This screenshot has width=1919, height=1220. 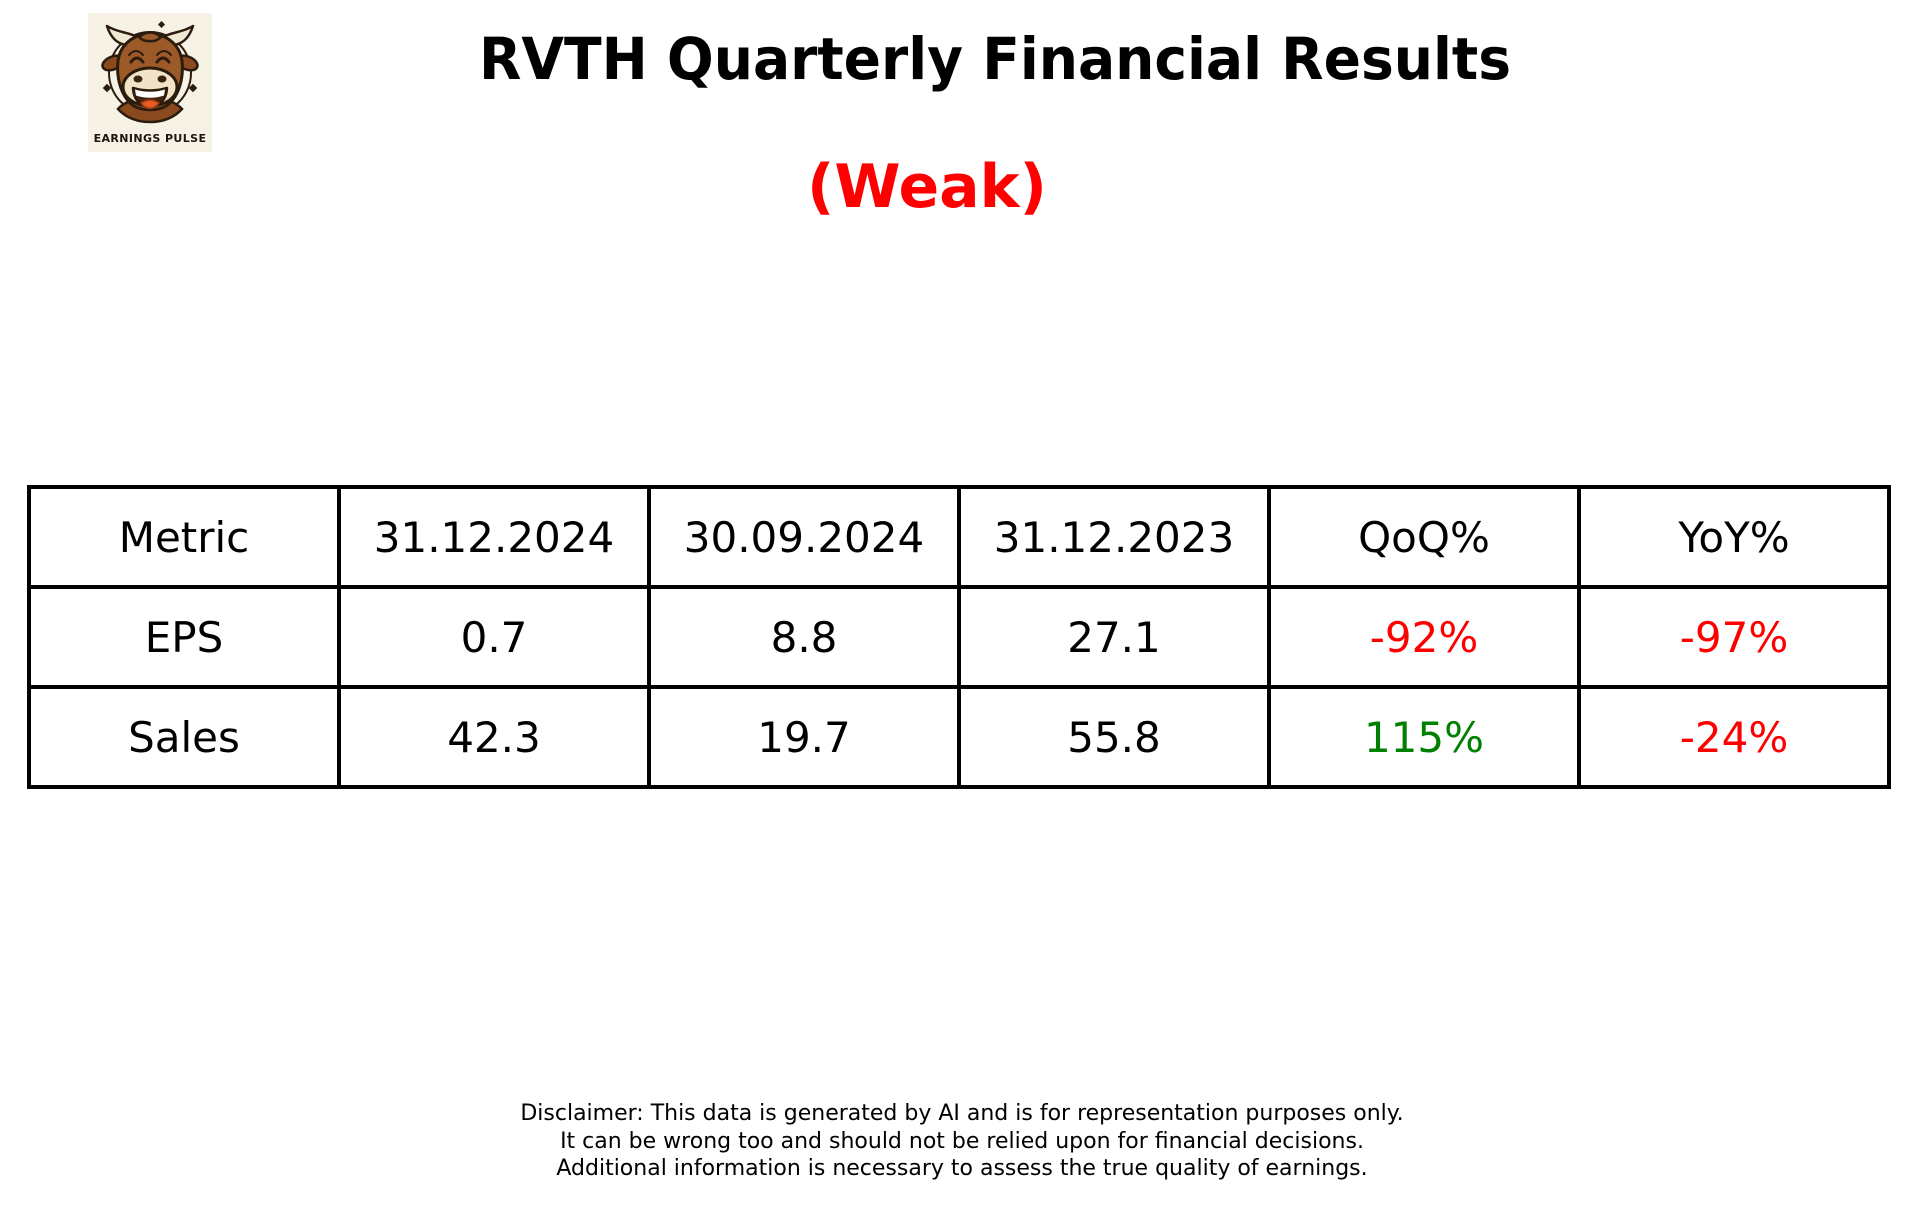 I want to click on cell-sales-metric: Sales, so click(x=184, y=737).